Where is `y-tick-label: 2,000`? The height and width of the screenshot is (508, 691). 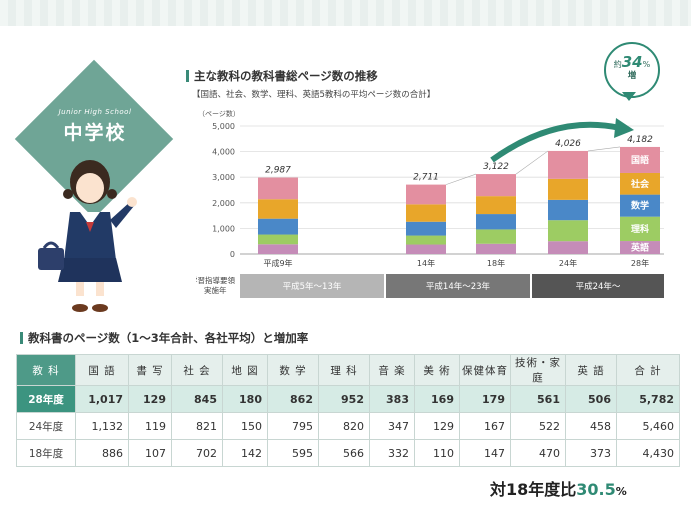 y-tick-label: 2,000 is located at coordinates (223, 203).